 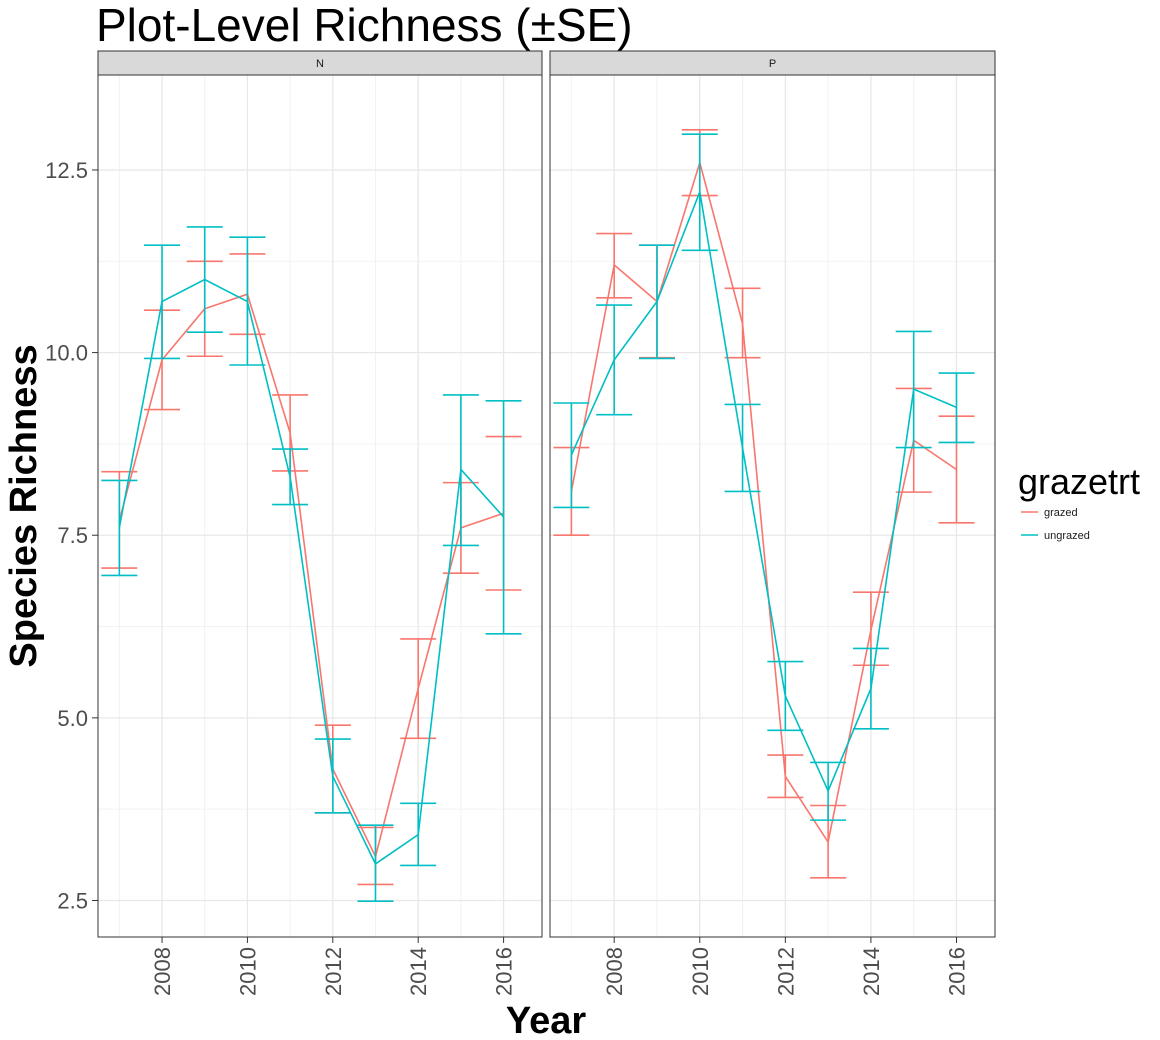 What do you see at coordinates (1079, 481) in the screenshot?
I see `legend-title: grazetrt` at bounding box center [1079, 481].